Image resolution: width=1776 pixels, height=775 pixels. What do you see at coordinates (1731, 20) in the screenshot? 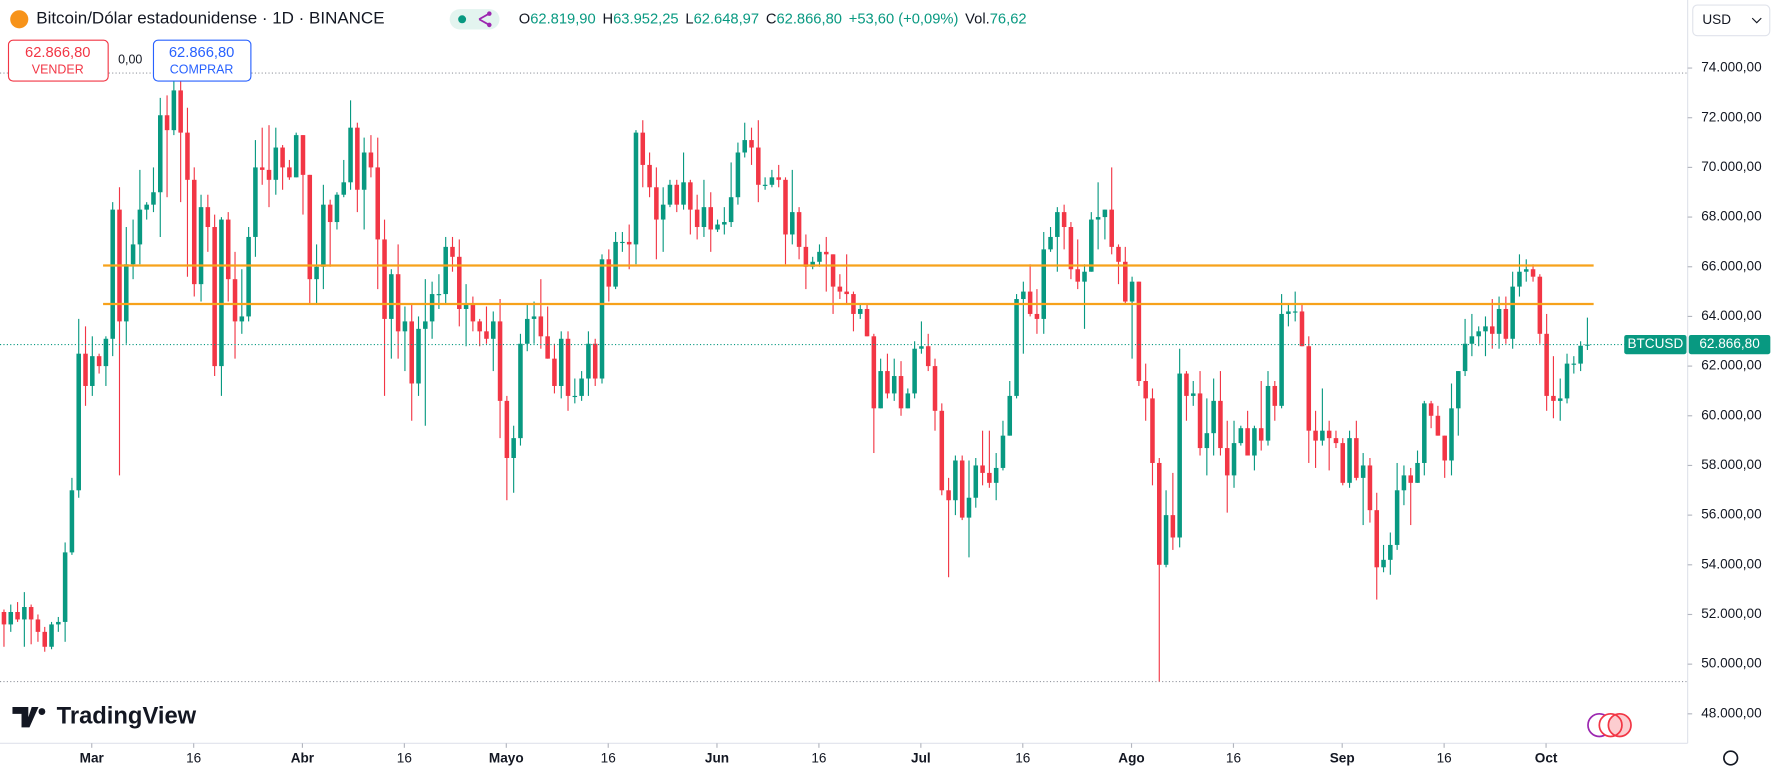
I see `currency-select` at bounding box center [1731, 20].